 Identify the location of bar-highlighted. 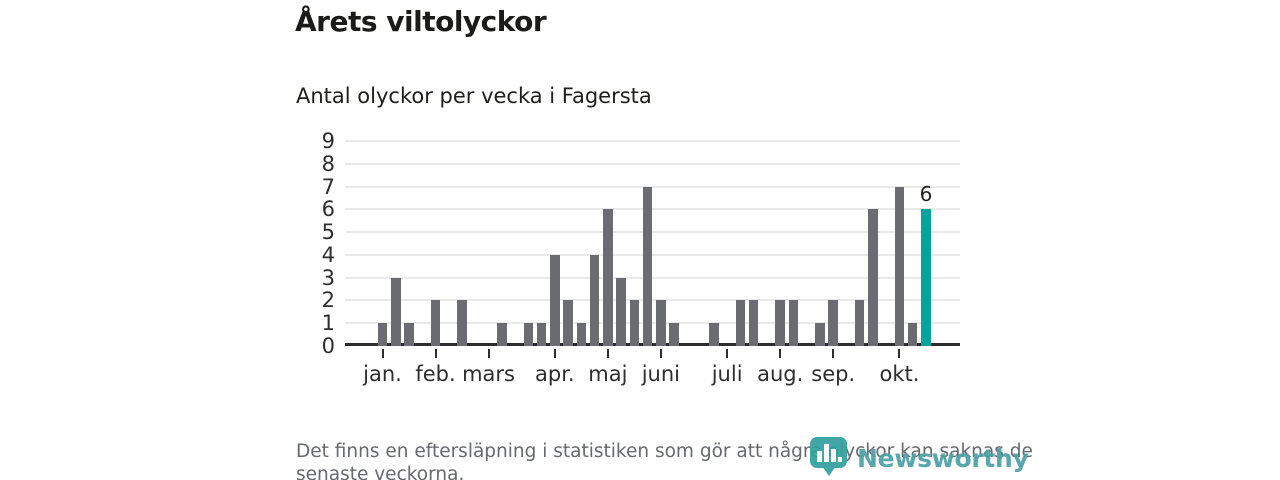
(926, 277).